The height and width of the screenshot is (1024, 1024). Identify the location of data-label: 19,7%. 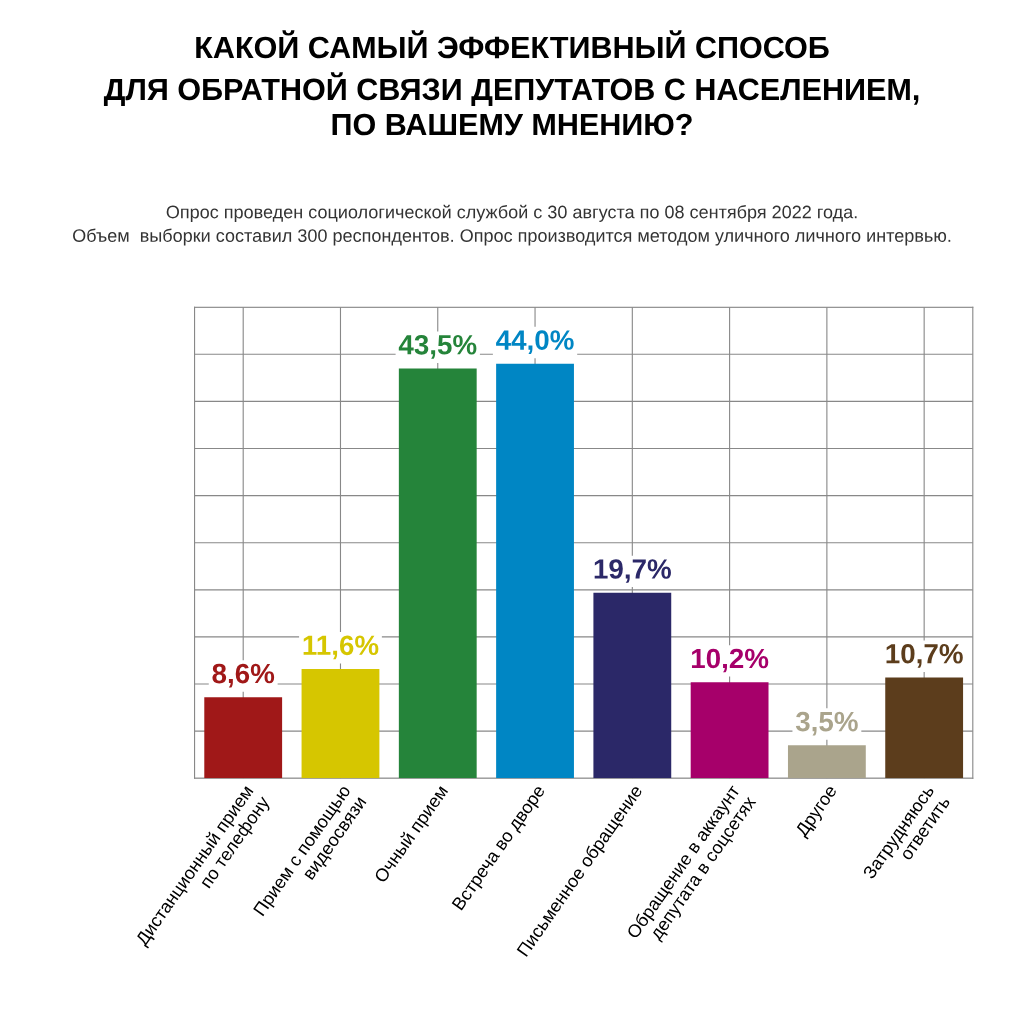
(632, 571).